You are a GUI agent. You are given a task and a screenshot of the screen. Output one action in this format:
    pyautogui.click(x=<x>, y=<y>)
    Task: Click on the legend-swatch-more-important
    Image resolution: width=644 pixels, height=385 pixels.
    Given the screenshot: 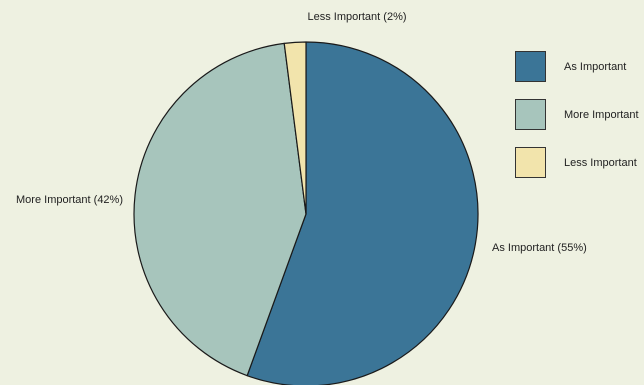 What is the action you would take?
    pyautogui.click(x=530, y=114)
    